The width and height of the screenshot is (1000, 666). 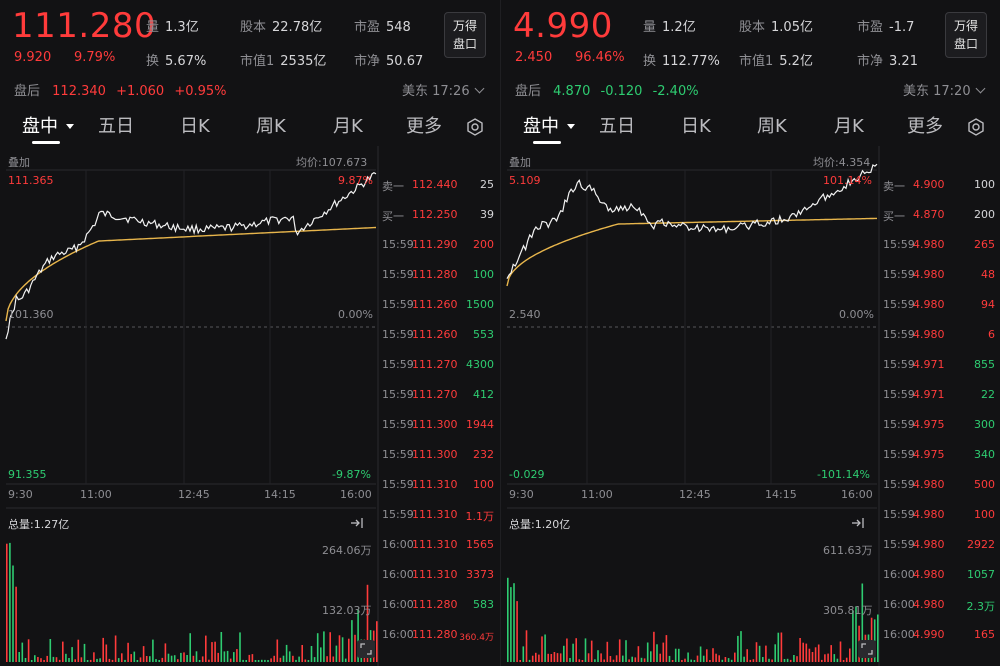 What do you see at coordinates (438, 635) in the screenshot?
I see `trade-row: 16:00 111.280 360.4万` at bounding box center [438, 635].